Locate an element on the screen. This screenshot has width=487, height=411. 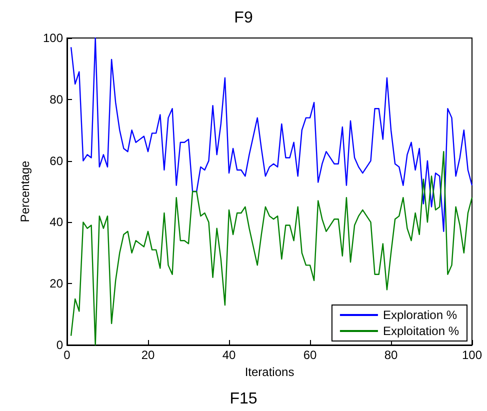
text: F15 is located at coordinates (244, 399).